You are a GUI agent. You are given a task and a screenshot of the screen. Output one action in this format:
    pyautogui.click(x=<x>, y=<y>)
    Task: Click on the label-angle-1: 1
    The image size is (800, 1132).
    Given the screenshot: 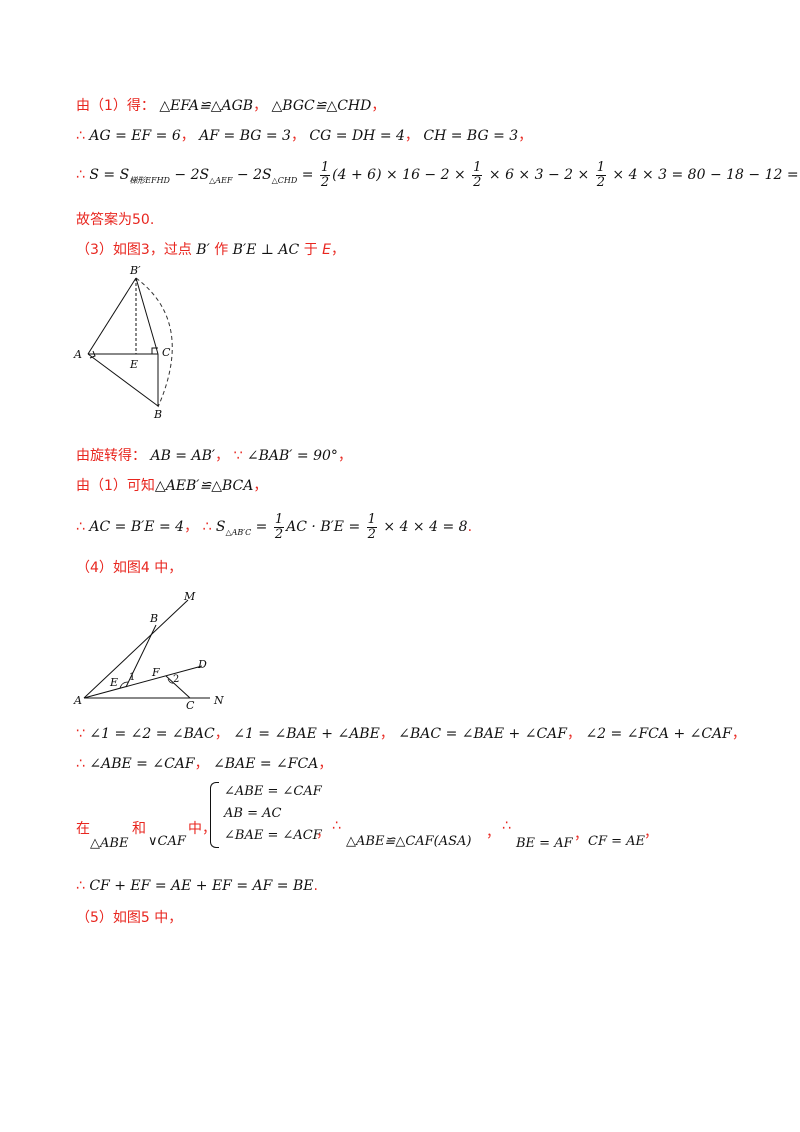 What is the action you would take?
    pyautogui.click(x=132, y=677)
    